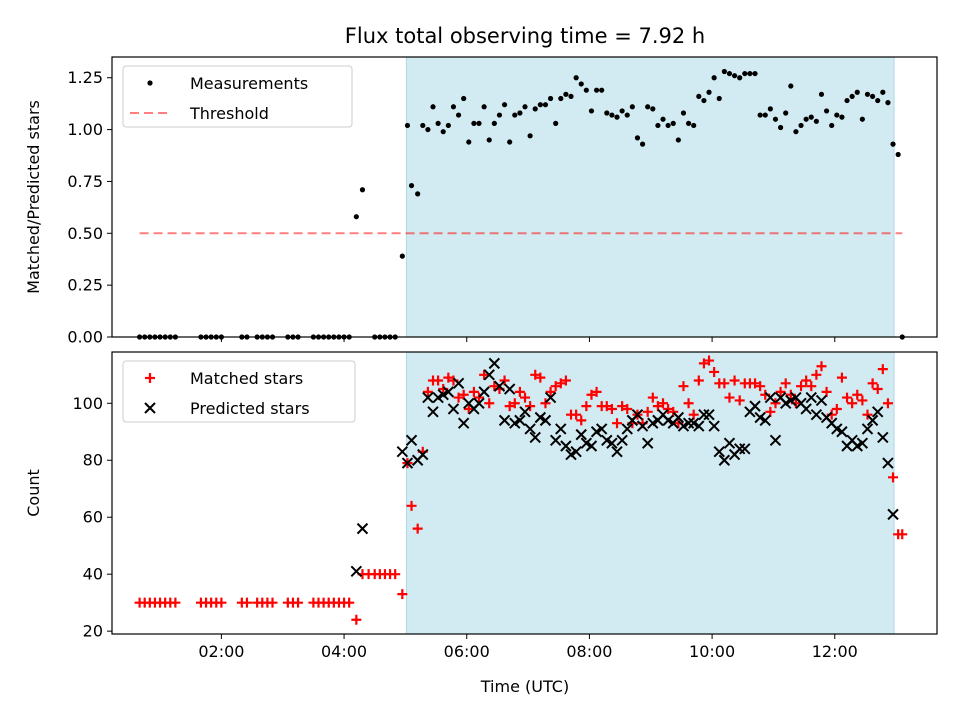 The height and width of the screenshot is (725, 960). Describe the element at coordinates (87, 403) in the screenshot. I see `bottom-y-tick-label: 100` at that location.